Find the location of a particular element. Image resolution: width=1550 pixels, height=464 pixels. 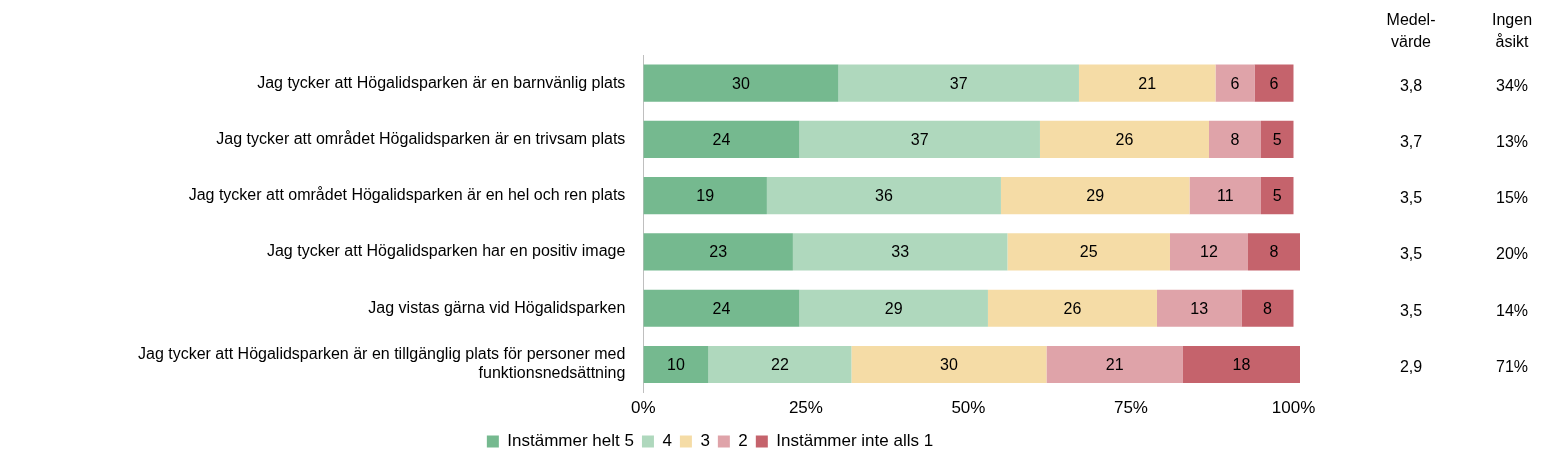

y-tick-label: Jag tycker att området Högalidsparken är en hel och ren plats is located at coordinates (407, 195).